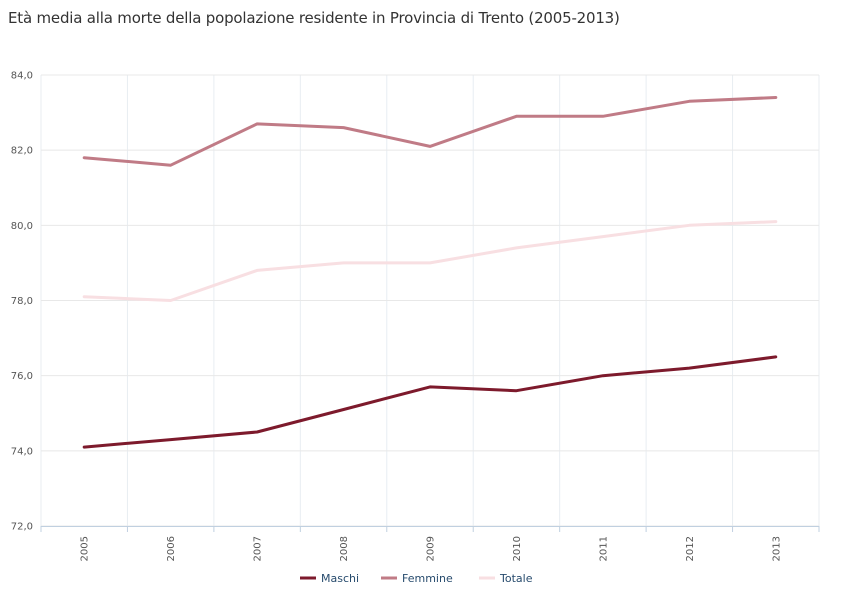 The image size is (850, 600). What do you see at coordinates (431, 548) in the screenshot?
I see `x-tick-label: 2009` at bounding box center [431, 548].